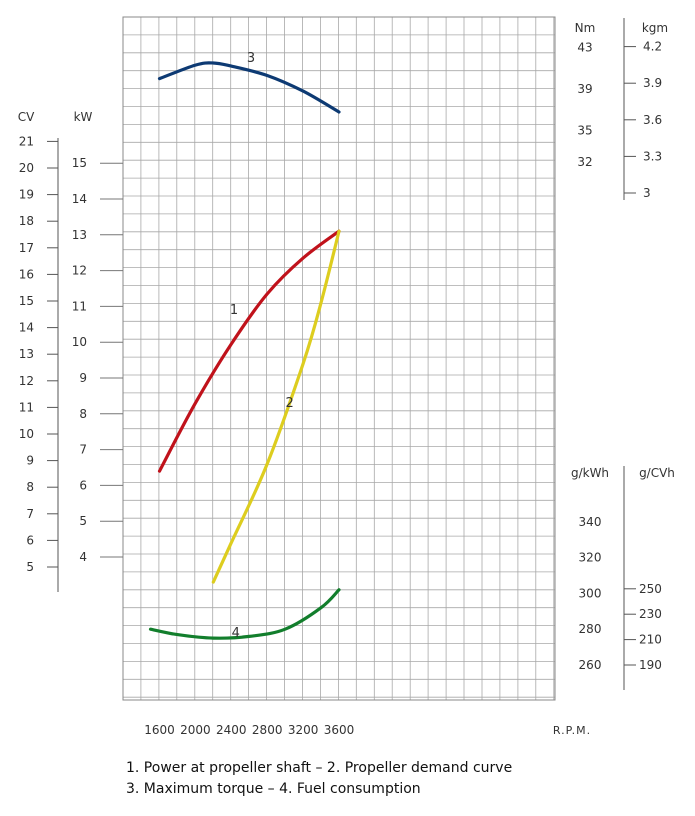 The width and height of the screenshot is (695, 816). I want to click on kw-tick-label: 9, so click(83, 378).